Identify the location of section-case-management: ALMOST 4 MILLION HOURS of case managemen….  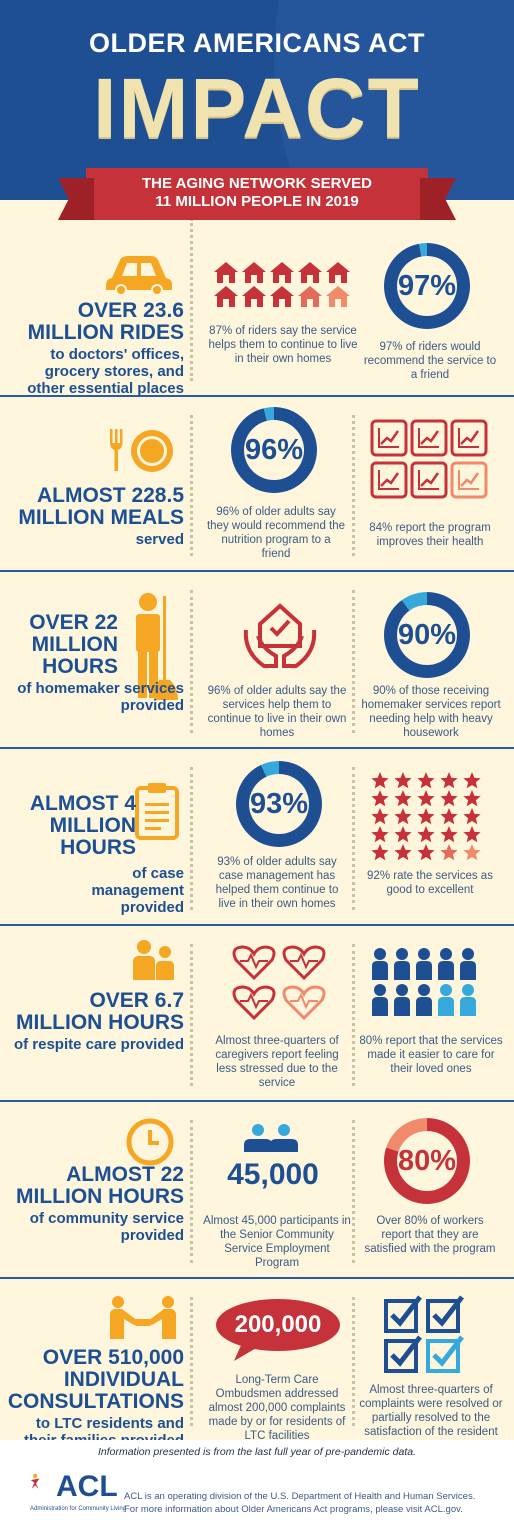
(257, 836).